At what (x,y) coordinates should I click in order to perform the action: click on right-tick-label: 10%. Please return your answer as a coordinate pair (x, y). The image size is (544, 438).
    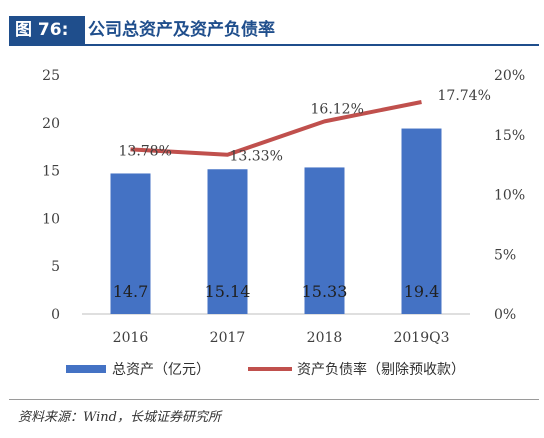
    Looking at the image, I should click on (509, 196).